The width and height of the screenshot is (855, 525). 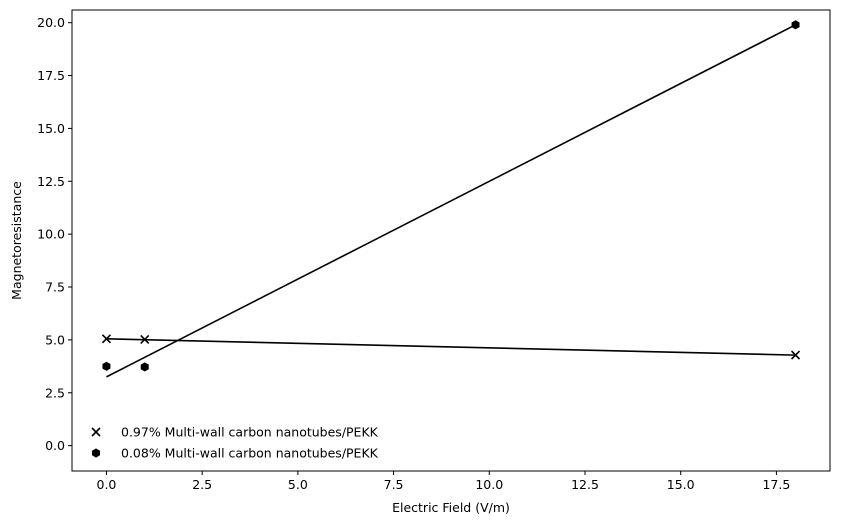 What do you see at coordinates (394, 484) in the screenshot?
I see `x-tick-label: 7.5` at bounding box center [394, 484].